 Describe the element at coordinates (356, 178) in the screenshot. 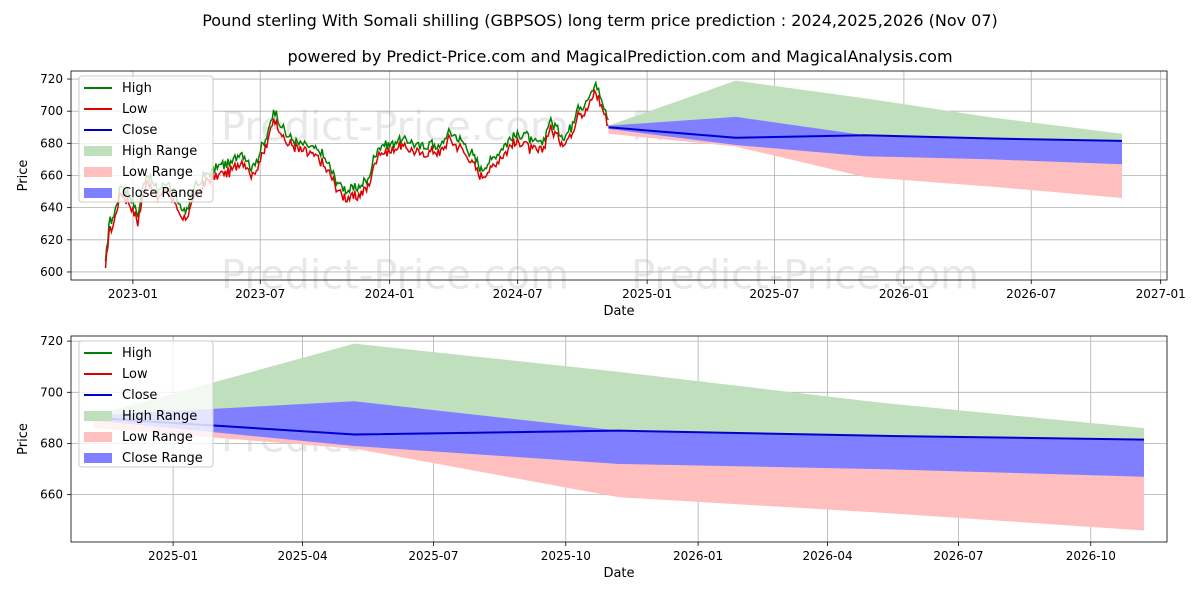

I see `low-history-line` at that location.